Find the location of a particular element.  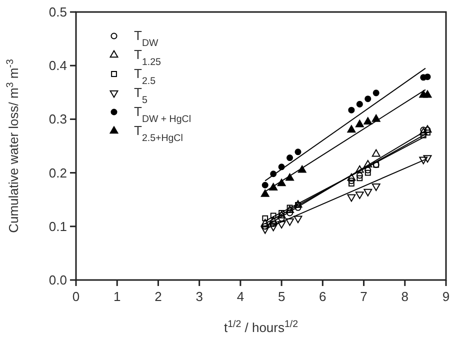

legend-label: T$_{5}$ is located at coordinates (141, 95).